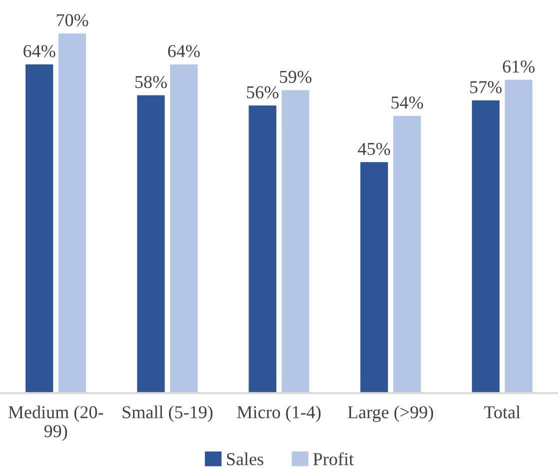 This screenshot has width=558, height=468. I want to click on data-label: 45%, so click(374, 149).